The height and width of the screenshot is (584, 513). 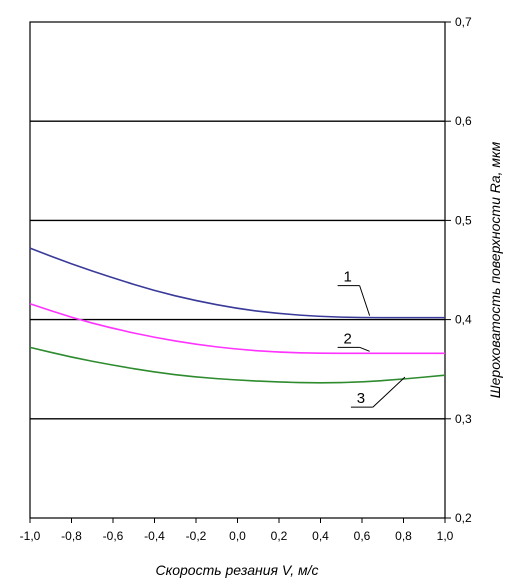 I want to click on y-tick-label: 0,6, so click(x=463, y=121).